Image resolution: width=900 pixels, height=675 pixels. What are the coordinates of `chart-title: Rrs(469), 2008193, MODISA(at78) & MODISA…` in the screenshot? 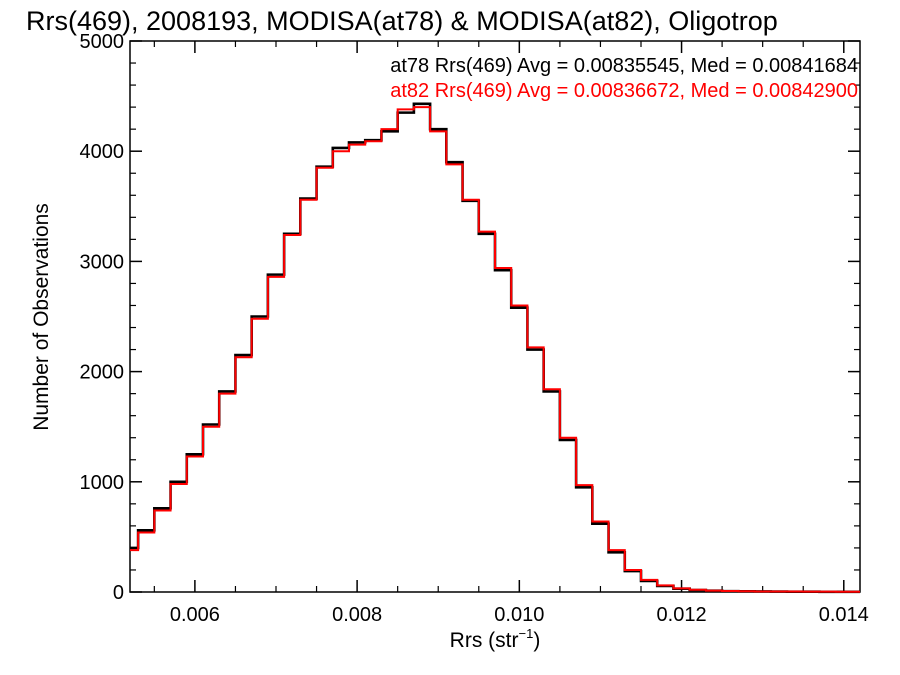 It's located at (402, 21).